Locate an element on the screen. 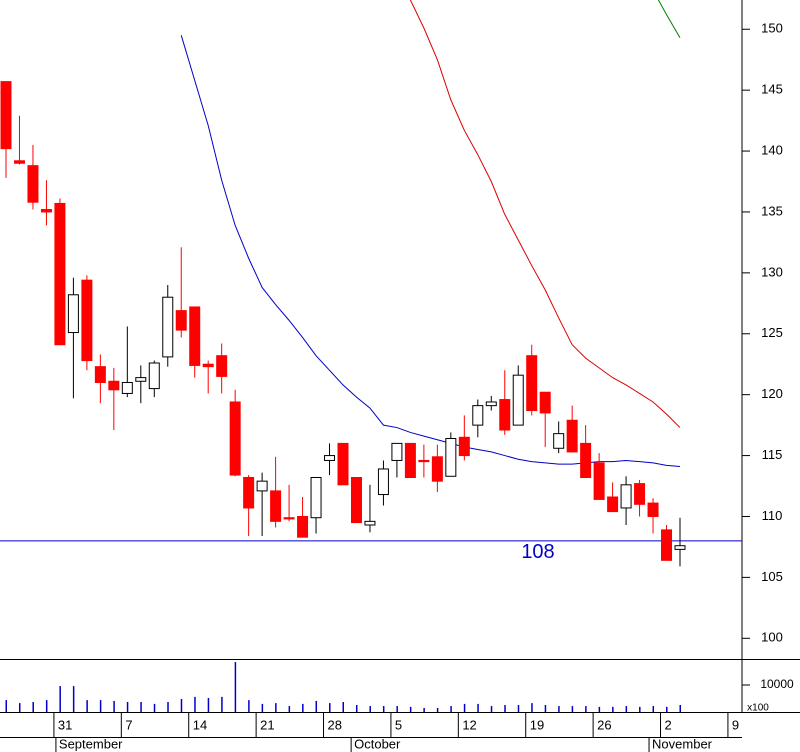  y-tick-label: 145 is located at coordinates (772, 89).